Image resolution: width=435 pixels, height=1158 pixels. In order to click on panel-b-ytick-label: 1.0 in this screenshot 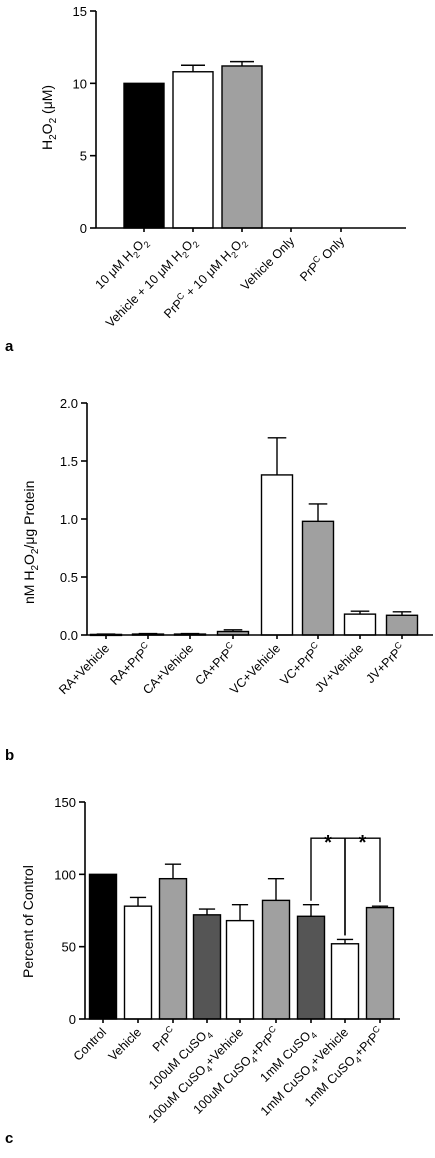, I will do `click(69, 519)`.